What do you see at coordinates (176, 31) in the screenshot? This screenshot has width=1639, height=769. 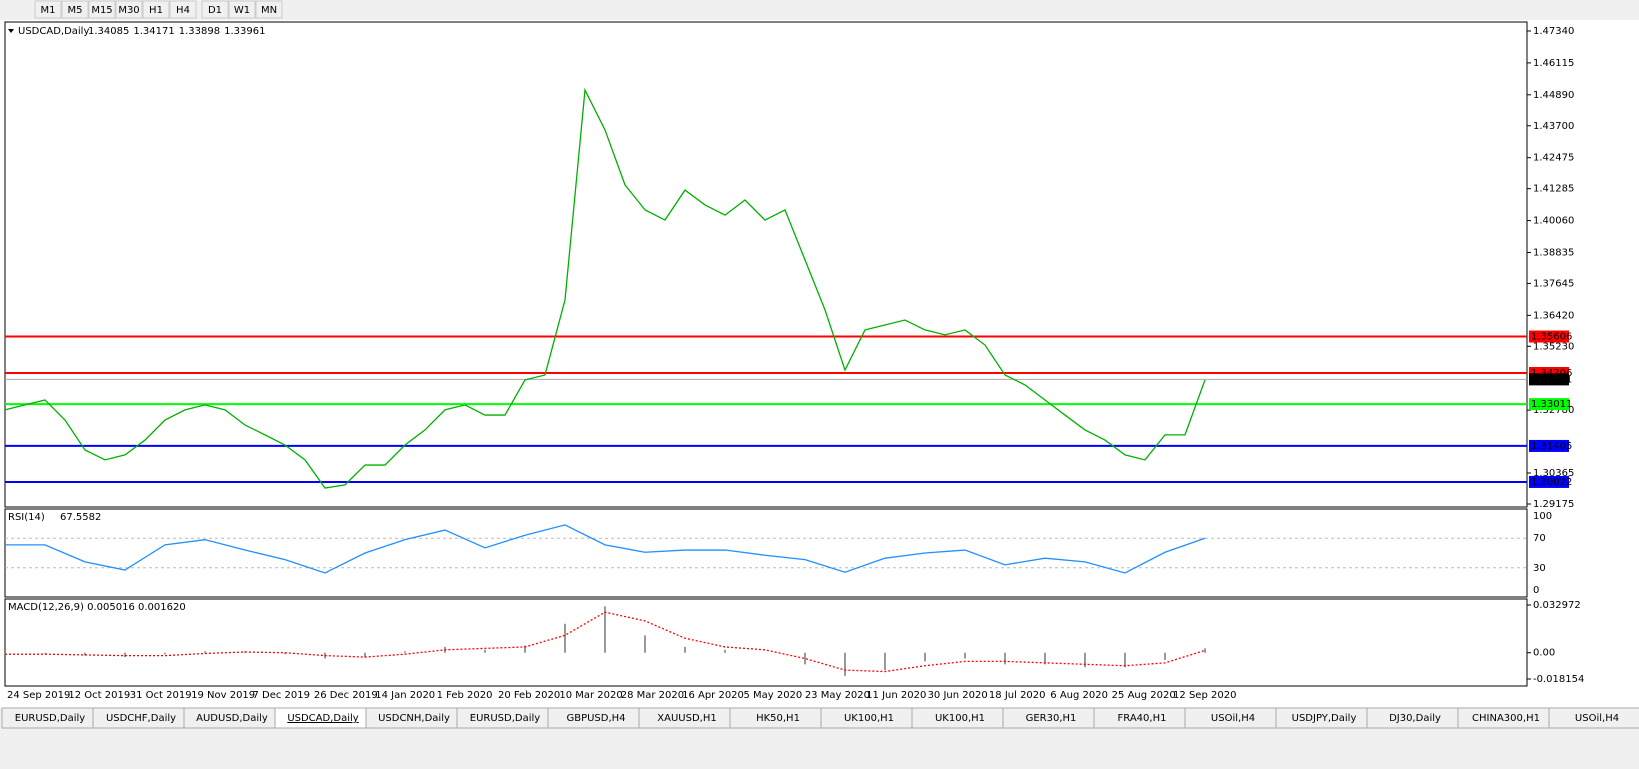 I see `ohlc-values: 1.34085 1.34171 1.33898 1.33961` at bounding box center [176, 31].